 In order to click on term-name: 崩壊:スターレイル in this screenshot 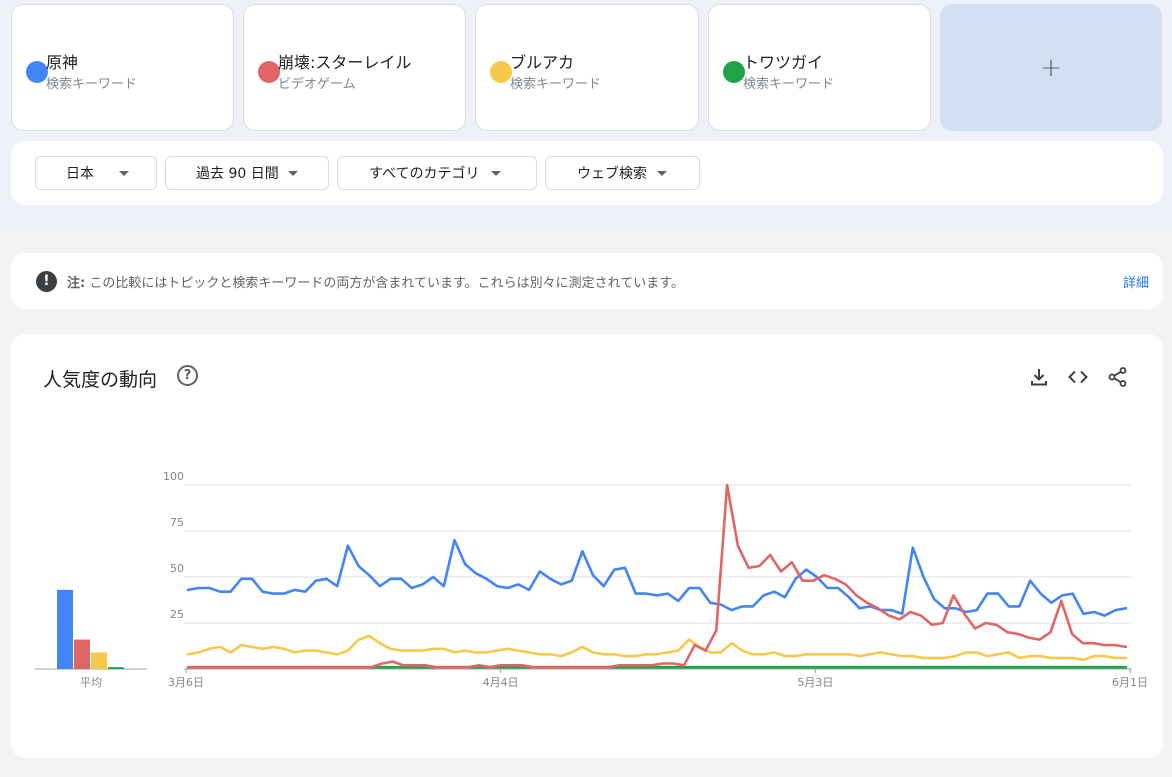, I will do `click(345, 62)`.